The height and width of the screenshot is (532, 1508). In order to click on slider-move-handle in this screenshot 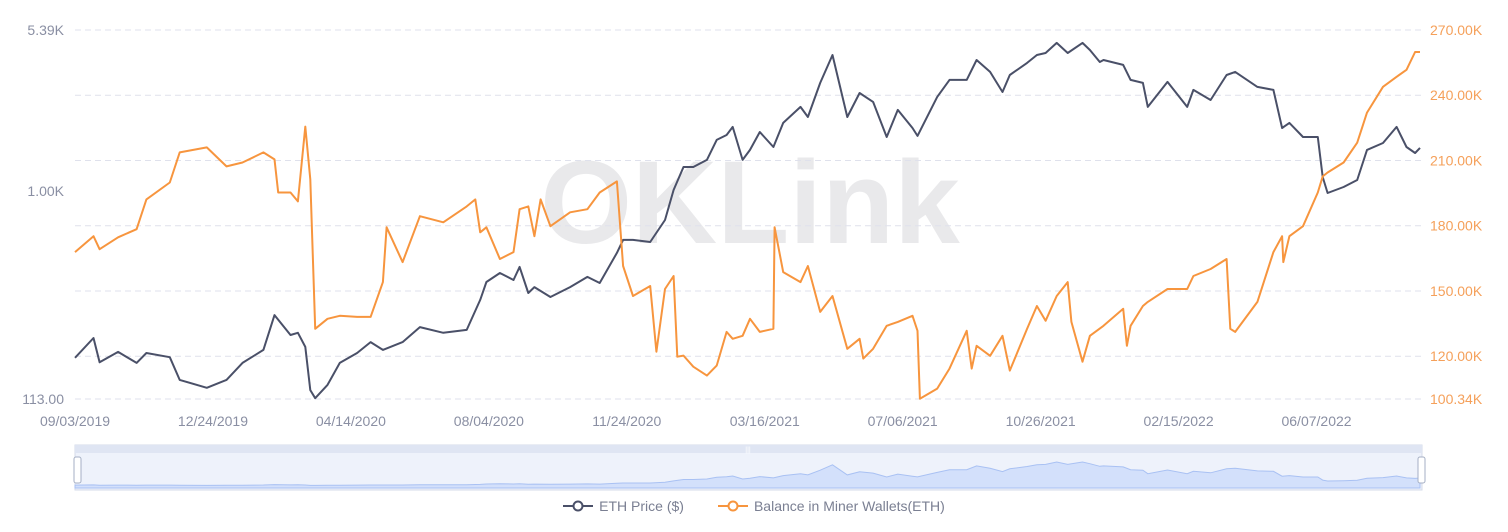, I will do `click(748, 449)`.